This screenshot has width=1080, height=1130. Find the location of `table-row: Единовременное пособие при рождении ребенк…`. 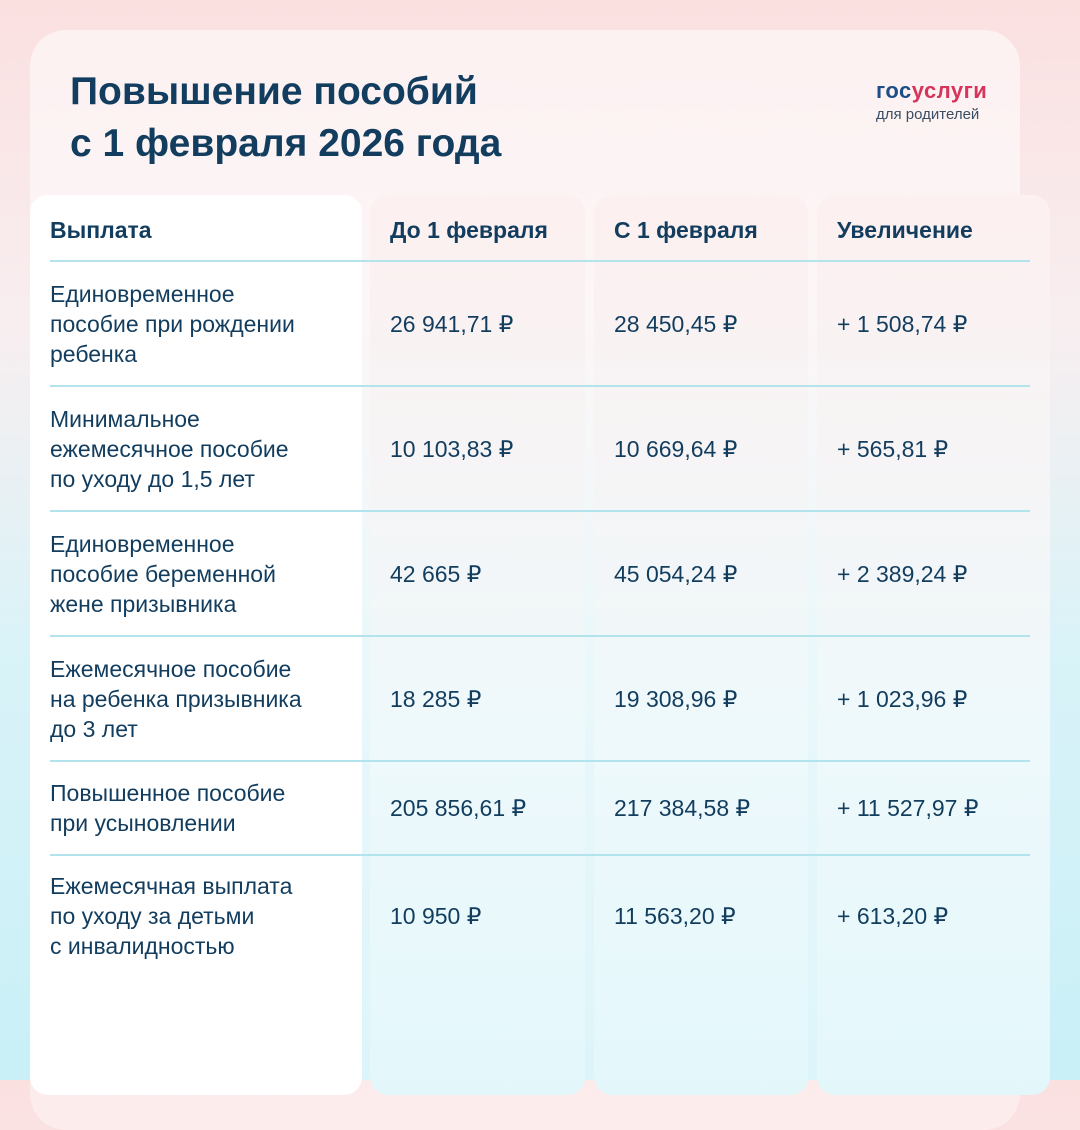

table-row: Единовременное пособие при рождении ребенк… is located at coordinates (540, 324).